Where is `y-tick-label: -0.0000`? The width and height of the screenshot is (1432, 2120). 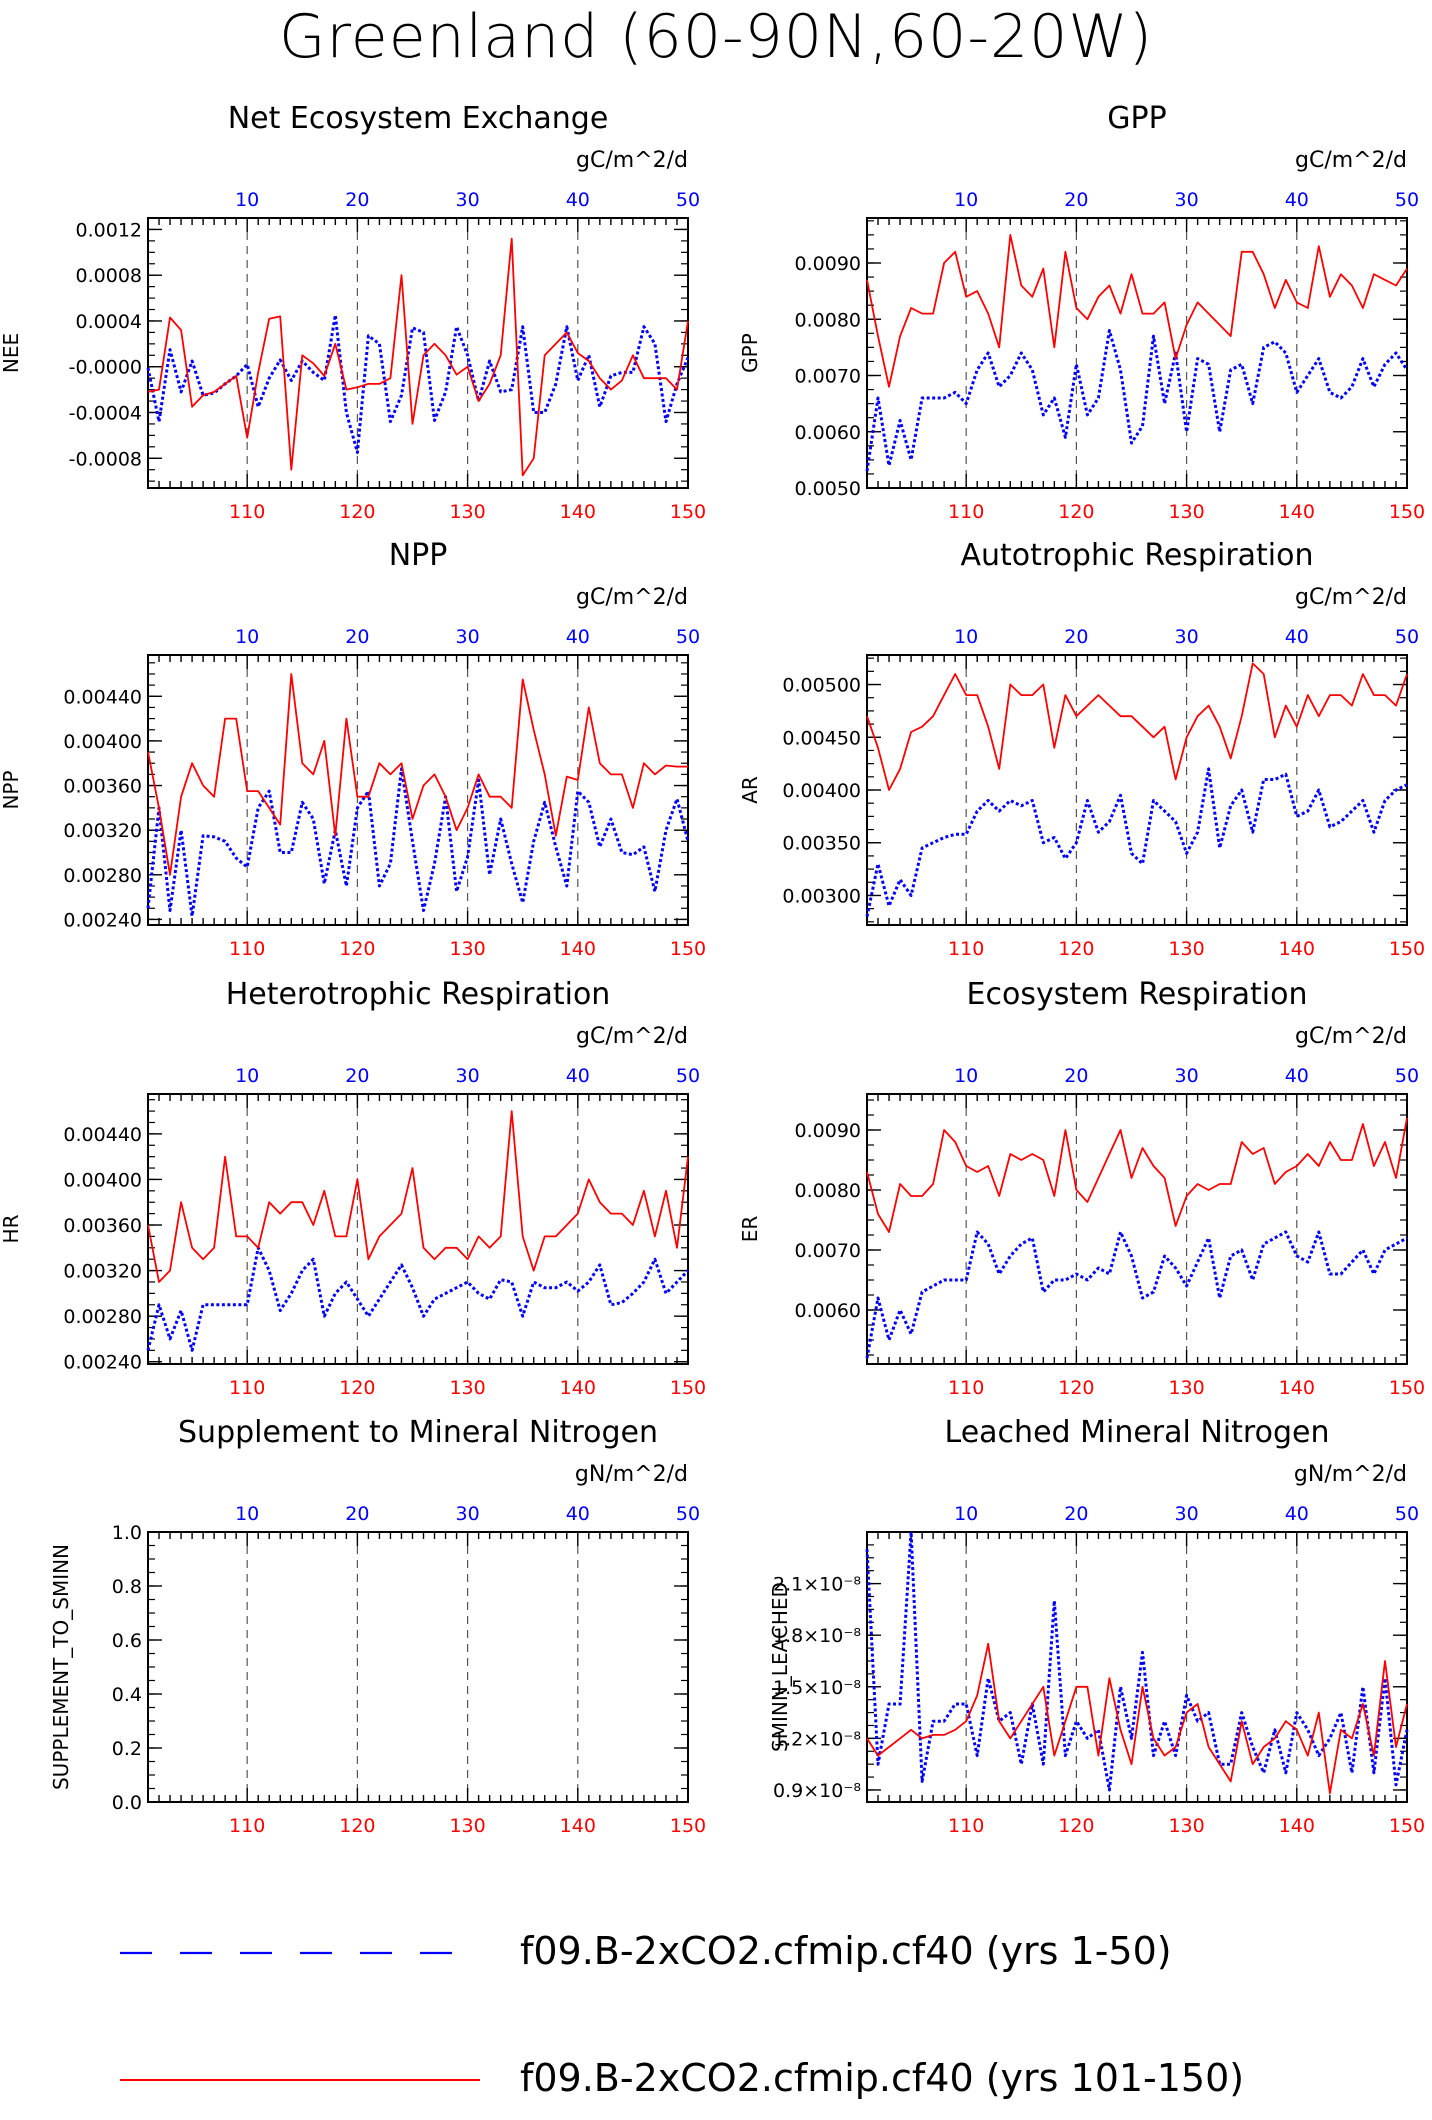 y-tick-label: -0.0000 is located at coordinates (105, 368).